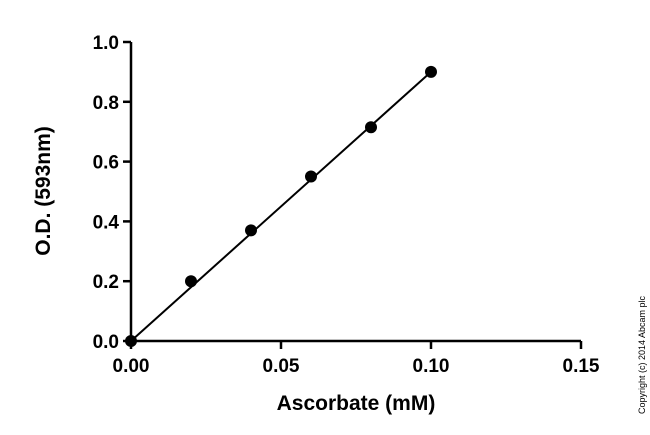  Describe the element at coordinates (281, 366) in the screenshot. I see `x-tick-label: 0.05` at that location.